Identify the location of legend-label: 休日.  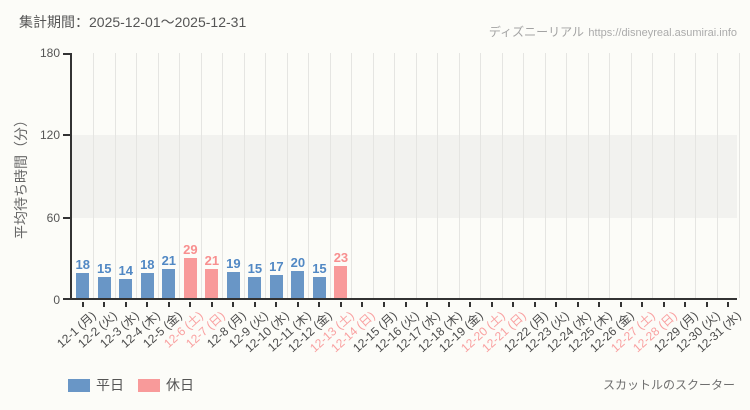
(180, 385).